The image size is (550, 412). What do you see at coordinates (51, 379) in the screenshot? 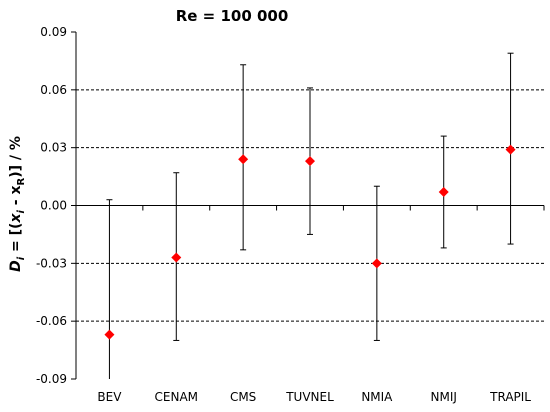
I see `y-tick-label: -0.09` at bounding box center [51, 379].